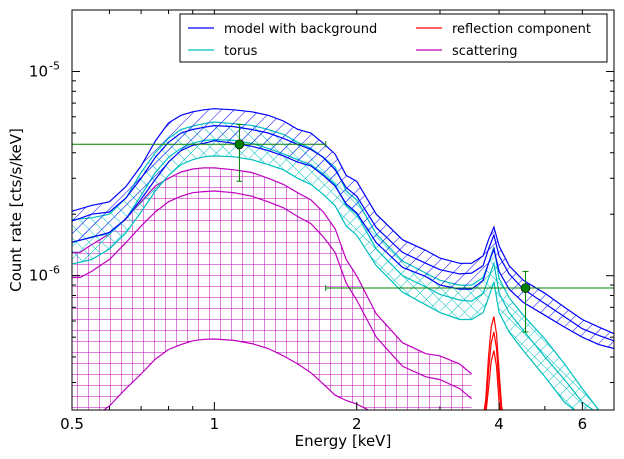  What do you see at coordinates (583, 424) in the screenshot?
I see `x-tick-label-4: 6` at bounding box center [583, 424].